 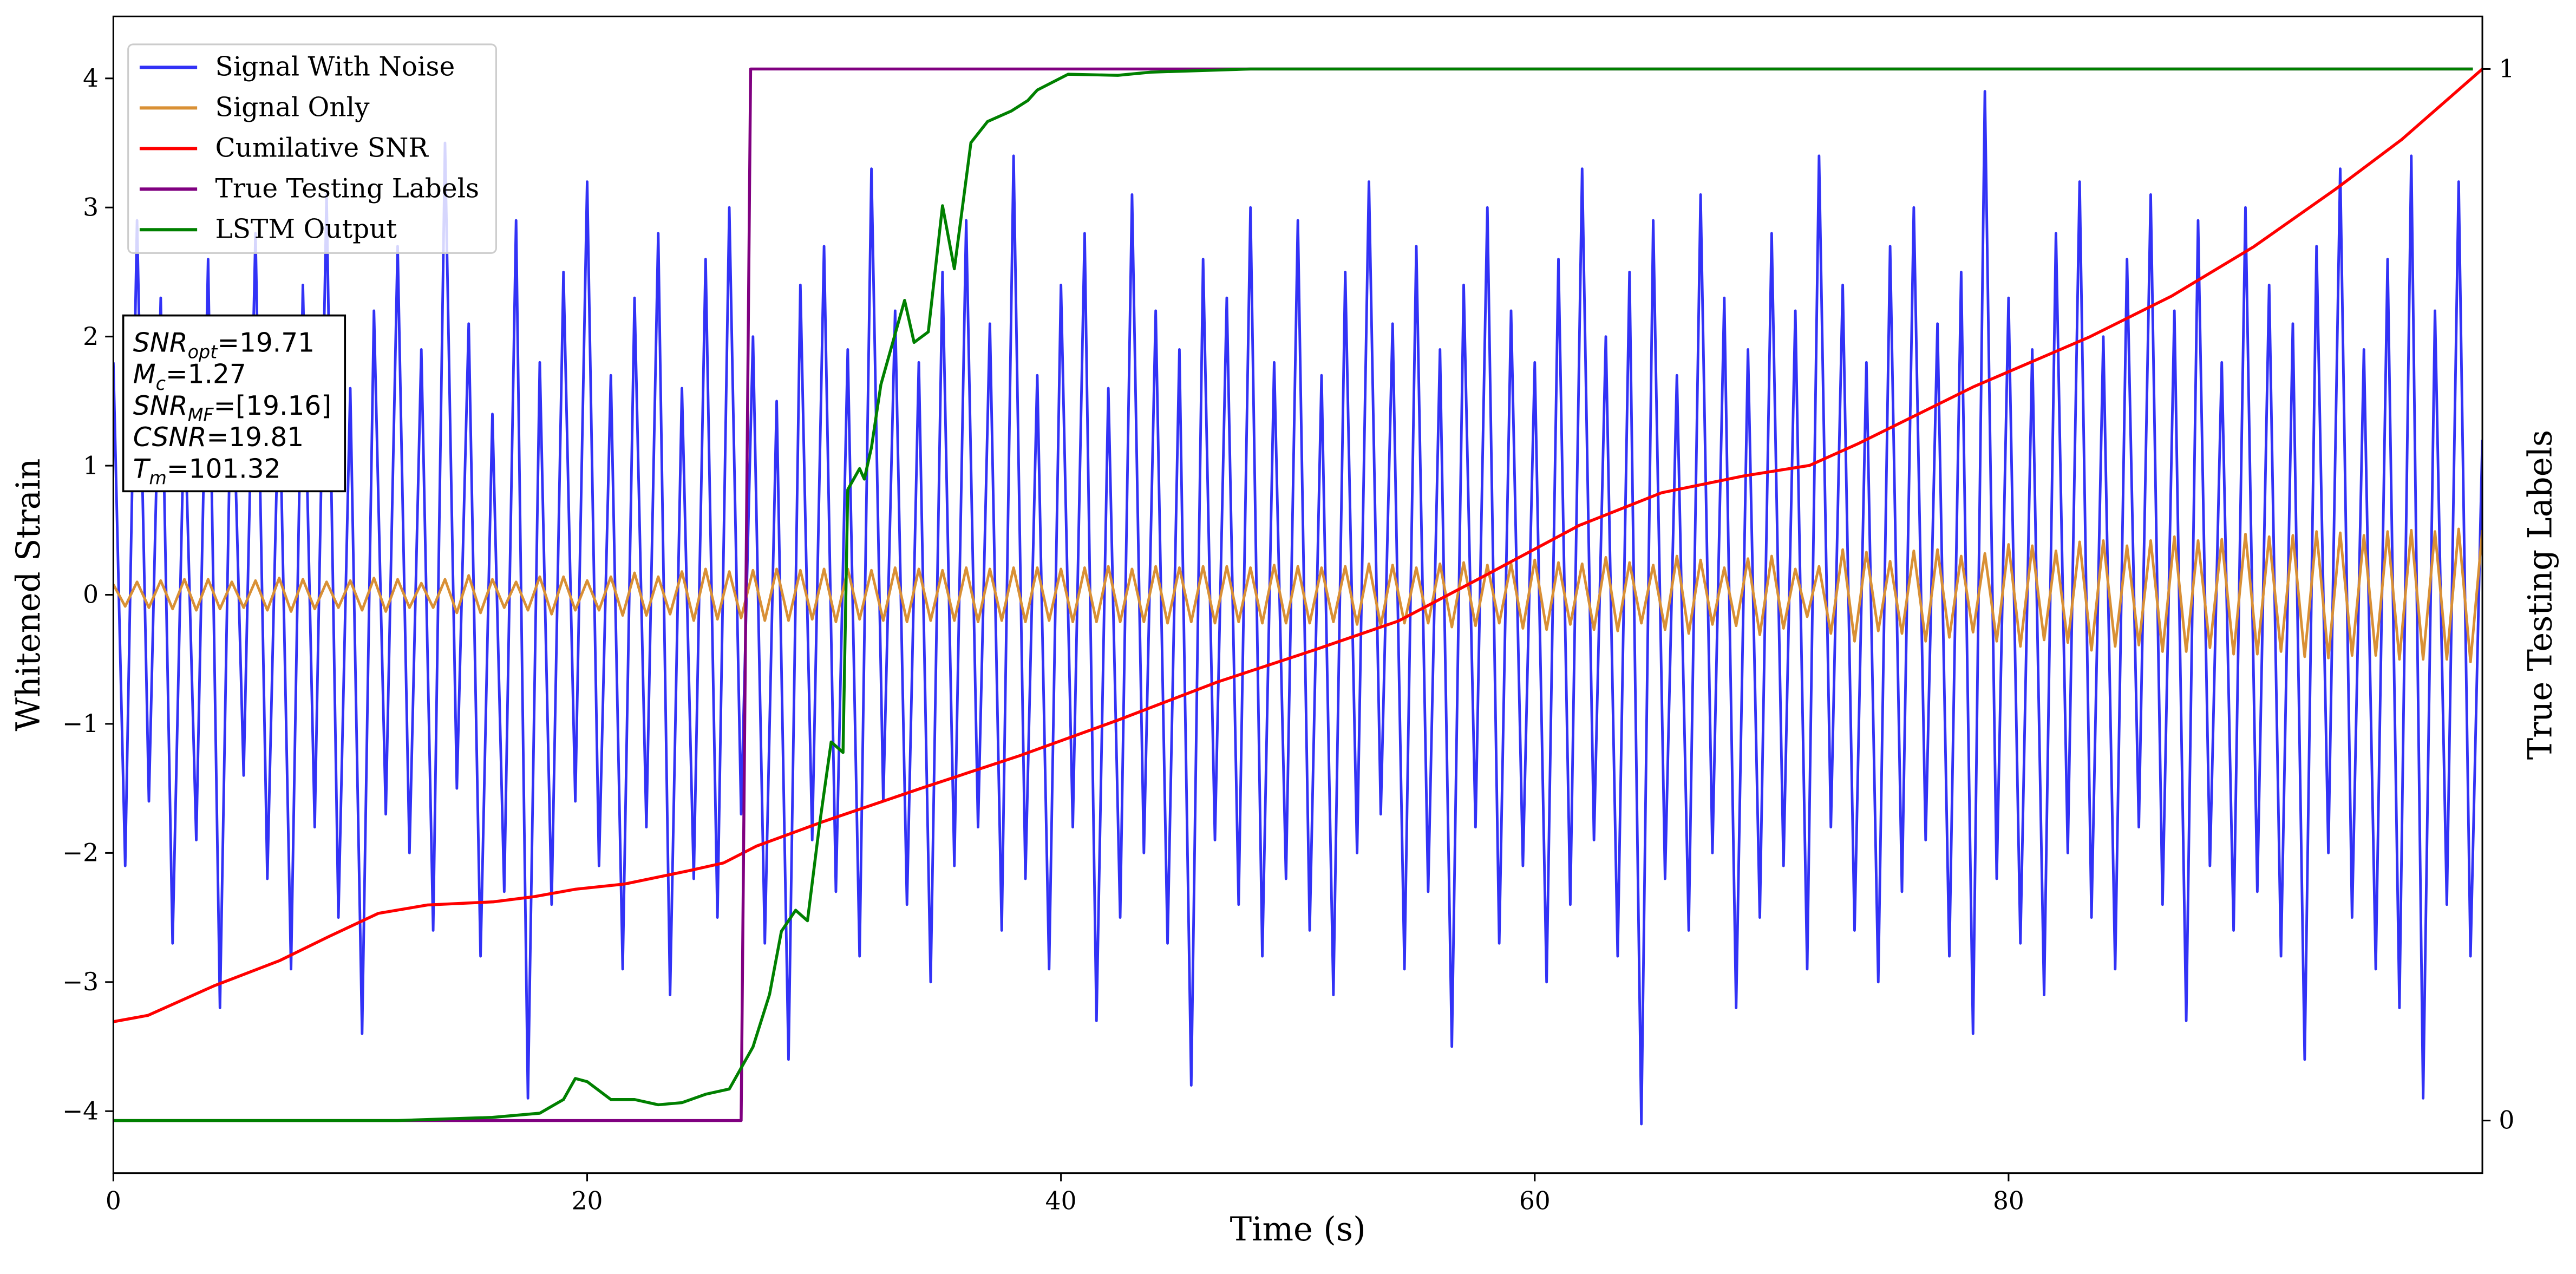 What do you see at coordinates (2009, 1200) in the screenshot?
I see `x-tick-label: 80` at bounding box center [2009, 1200].